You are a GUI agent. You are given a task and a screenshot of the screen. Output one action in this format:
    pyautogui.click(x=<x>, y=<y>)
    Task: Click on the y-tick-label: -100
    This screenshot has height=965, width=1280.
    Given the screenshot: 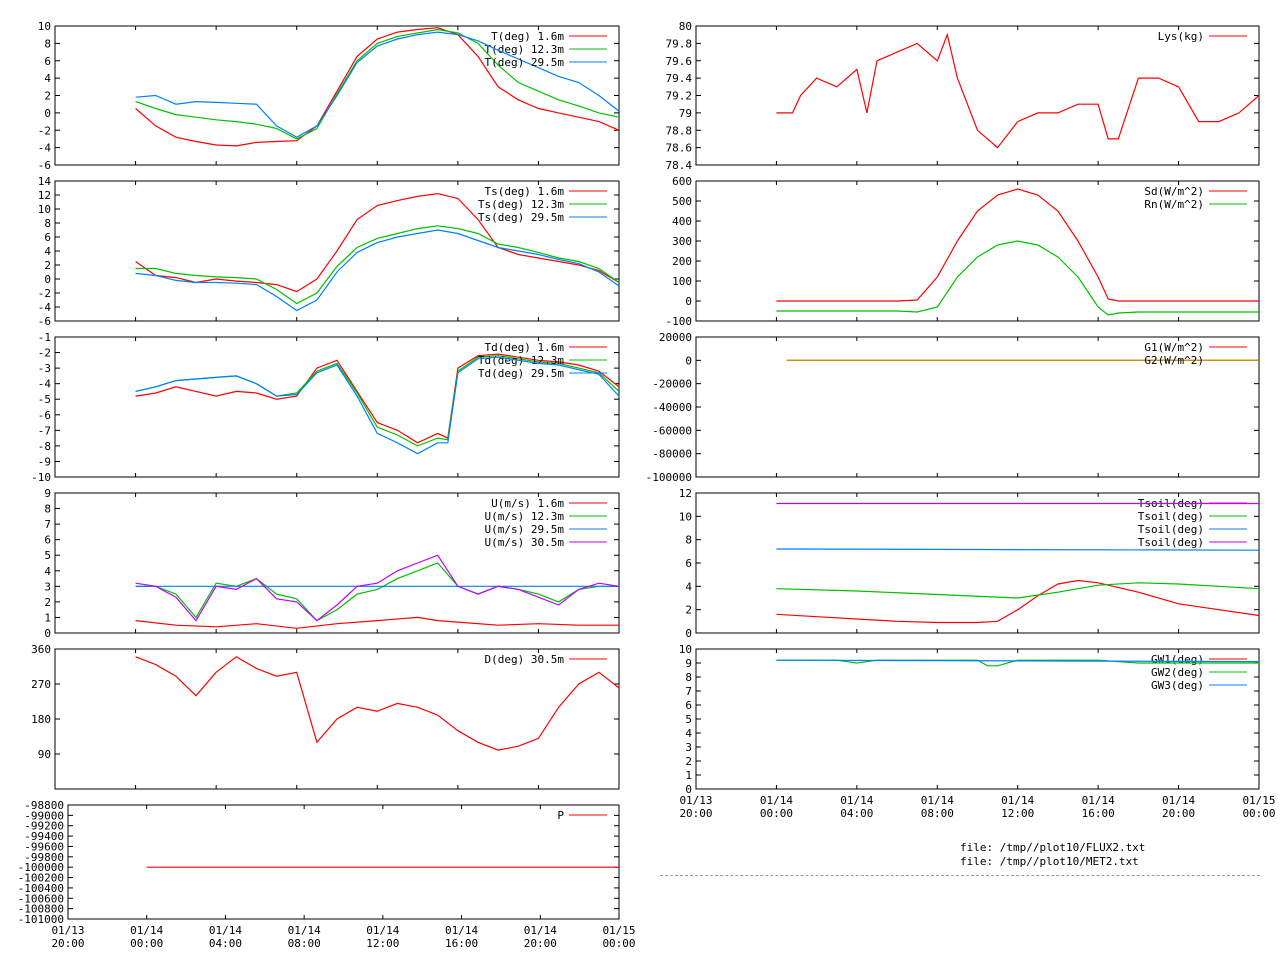 What is the action you would take?
    pyautogui.click(x=679, y=321)
    